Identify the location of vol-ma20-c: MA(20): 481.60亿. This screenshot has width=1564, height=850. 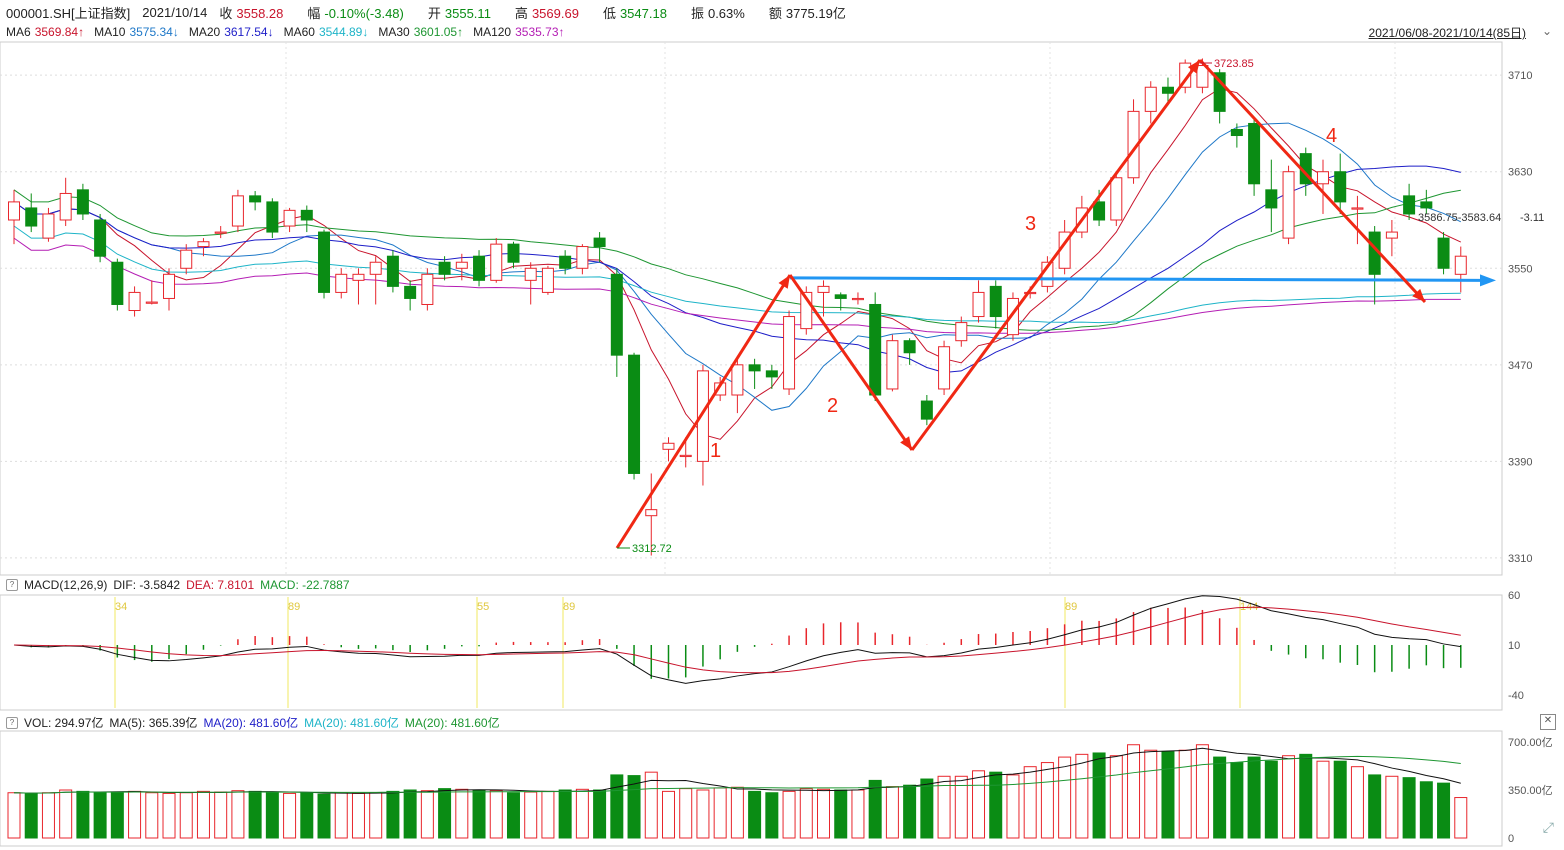
(452, 723).